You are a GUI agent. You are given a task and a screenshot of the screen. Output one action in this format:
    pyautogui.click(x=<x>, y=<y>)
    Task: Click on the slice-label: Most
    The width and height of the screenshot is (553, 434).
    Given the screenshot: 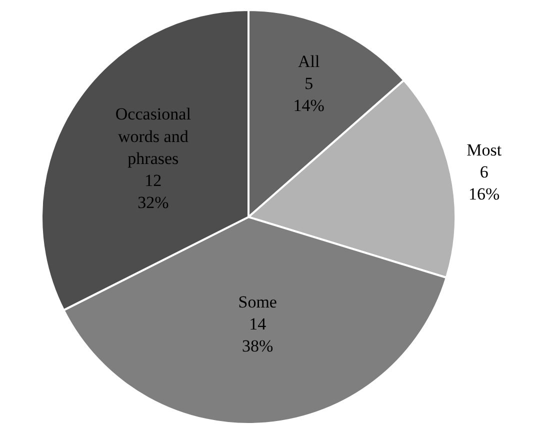 What is the action you would take?
    pyautogui.click(x=484, y=150)
    